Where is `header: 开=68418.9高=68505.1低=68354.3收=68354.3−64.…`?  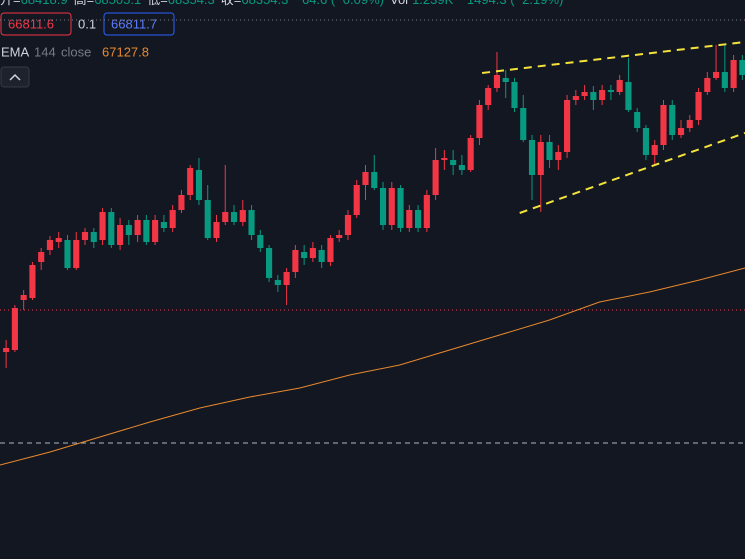
header: 开=68418.9高=68505.1低=68354.3收=68354.3−64.… is located at coordinates (281, 44).